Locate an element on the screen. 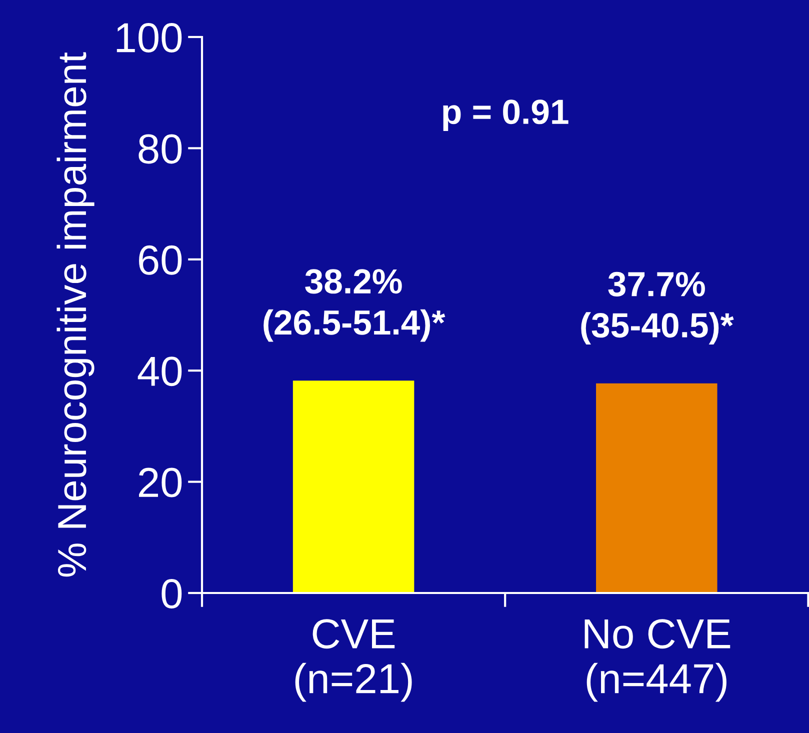 This screenshot has width=809, height=733. annotation: p = 0.91 is located at coordinates (505, 116).